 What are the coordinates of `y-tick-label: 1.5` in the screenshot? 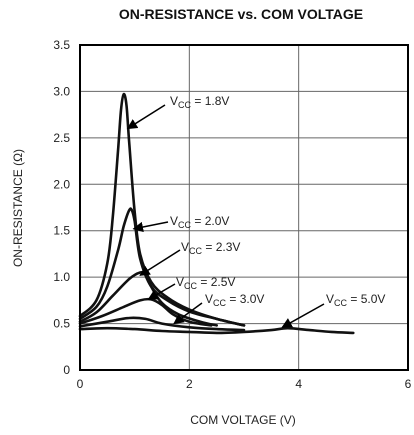 It's located at (61, 231).